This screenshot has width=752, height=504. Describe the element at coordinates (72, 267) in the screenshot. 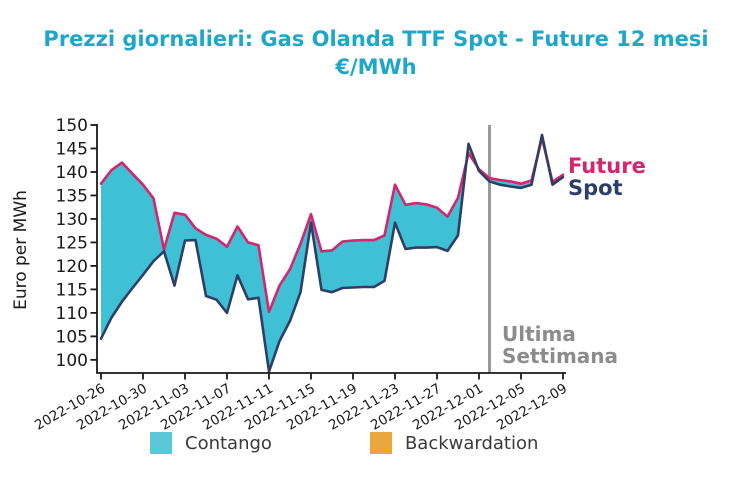

I see `y-tick-label: 120` at that location.